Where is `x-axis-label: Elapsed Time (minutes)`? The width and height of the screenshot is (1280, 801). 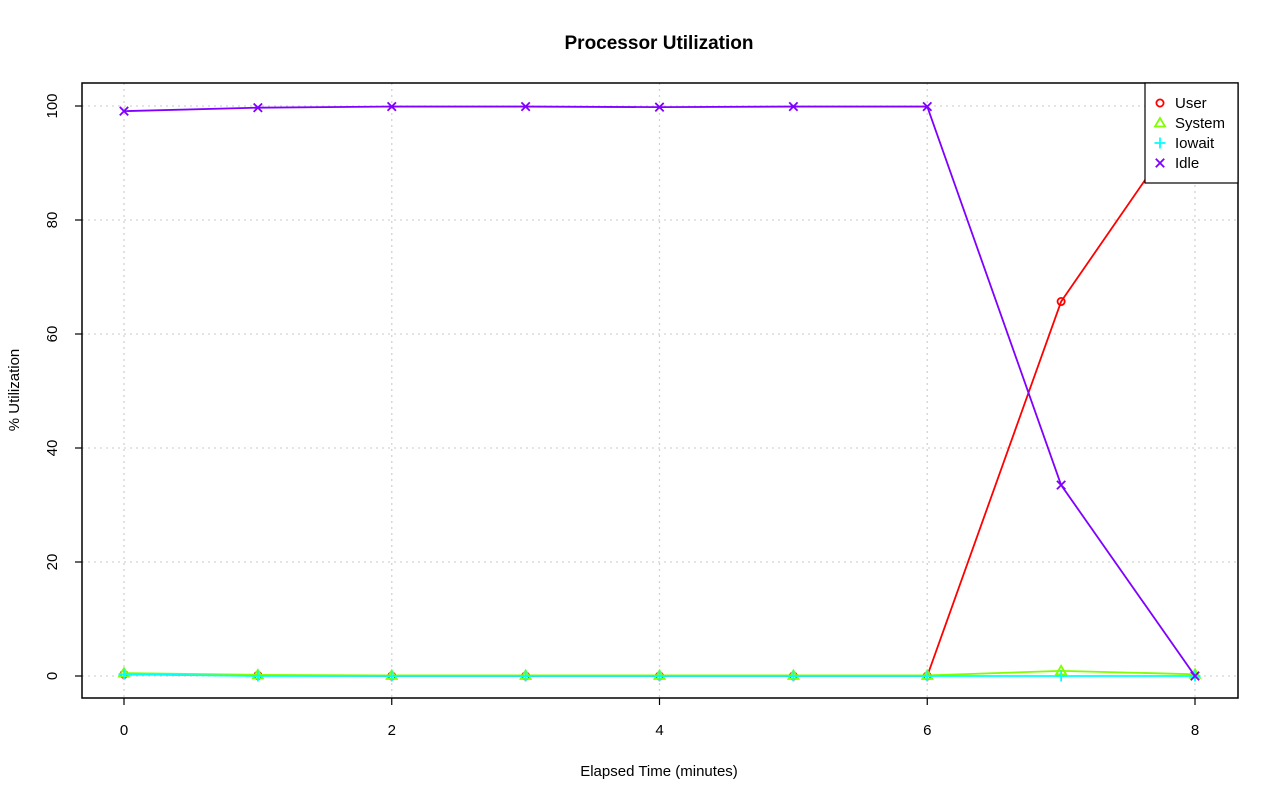 x-axis-label: Elapsed Time (minutes) is located at coordinates (659, 771).